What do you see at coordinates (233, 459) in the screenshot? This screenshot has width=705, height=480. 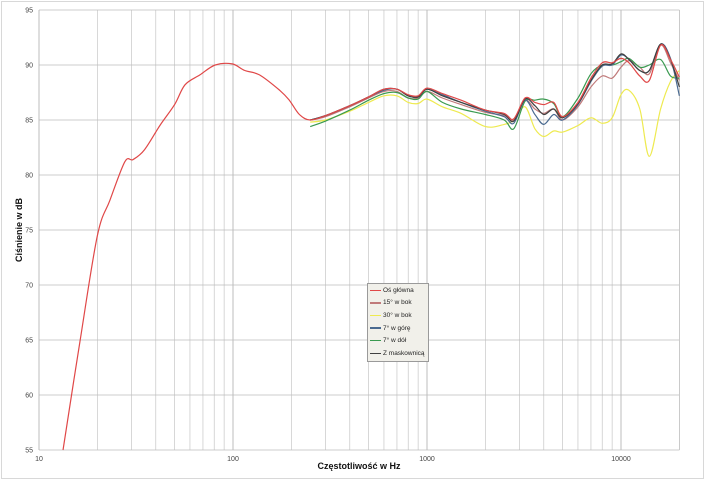 I see `x-tick-label: 100` at bounding box center [233, 459].